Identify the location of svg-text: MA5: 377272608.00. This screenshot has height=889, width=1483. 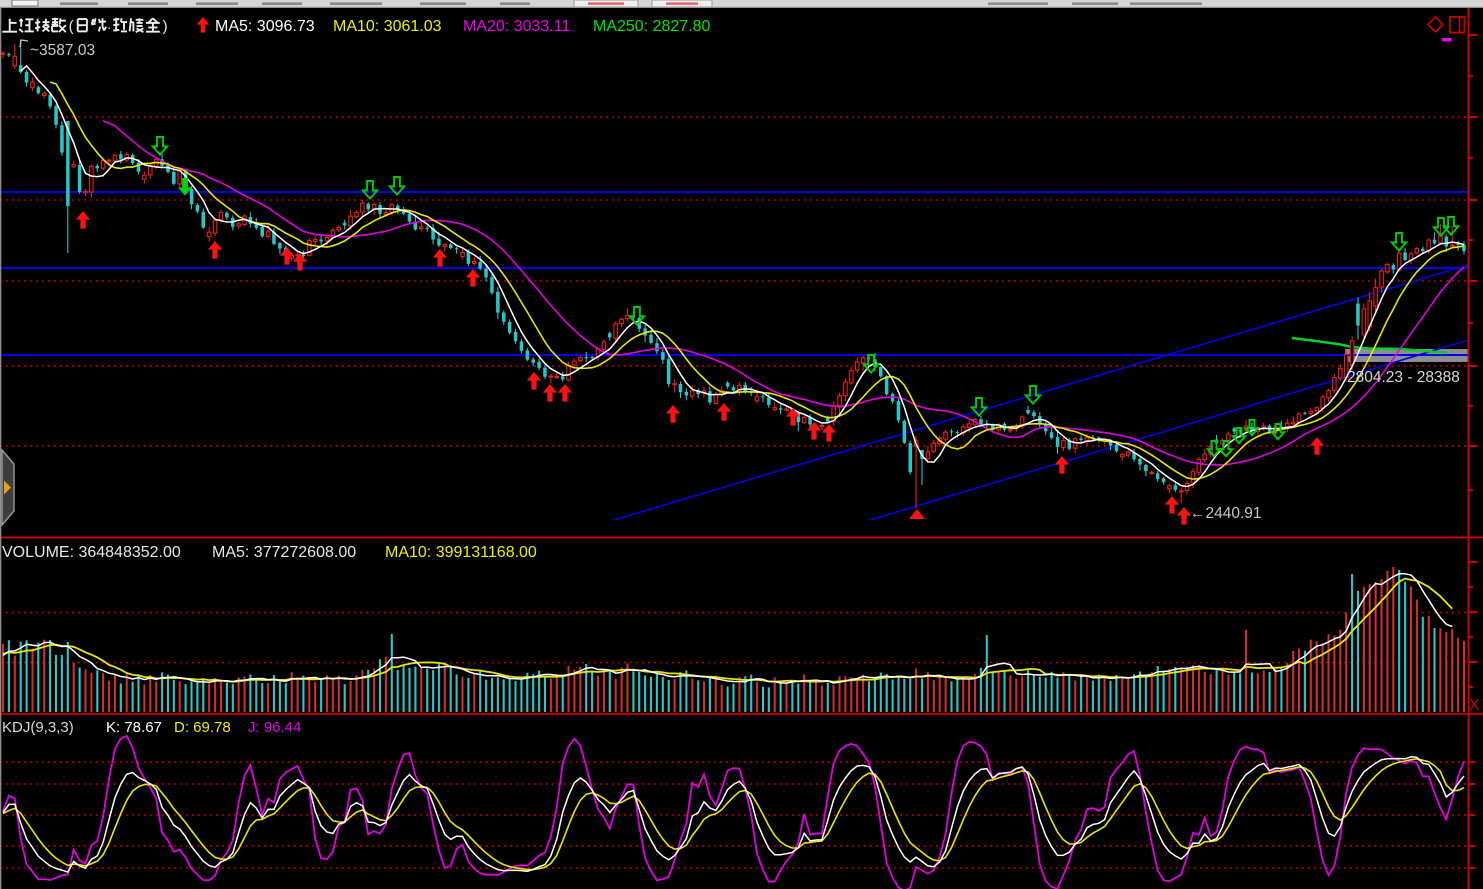
(284, 552).